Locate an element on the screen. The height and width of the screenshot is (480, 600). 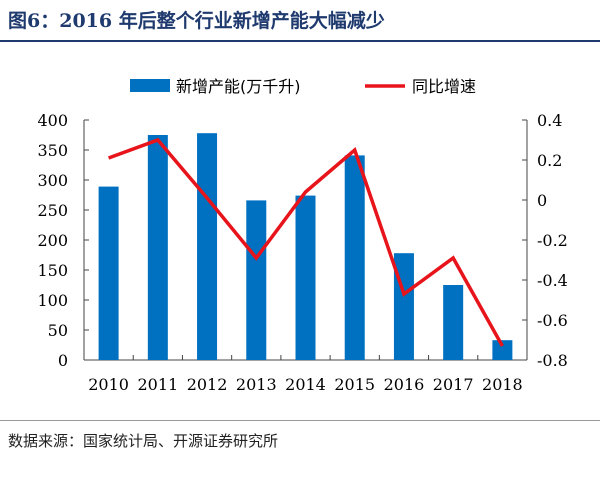
left-tick-label: 150 is located at coordinates (52, 270).